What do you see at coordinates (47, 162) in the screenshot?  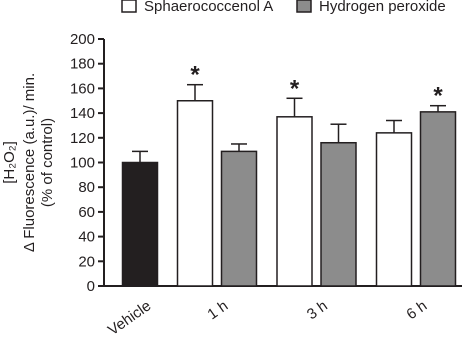 I see `y-axis-label: (% of control)` at bounding box center [47, 162].